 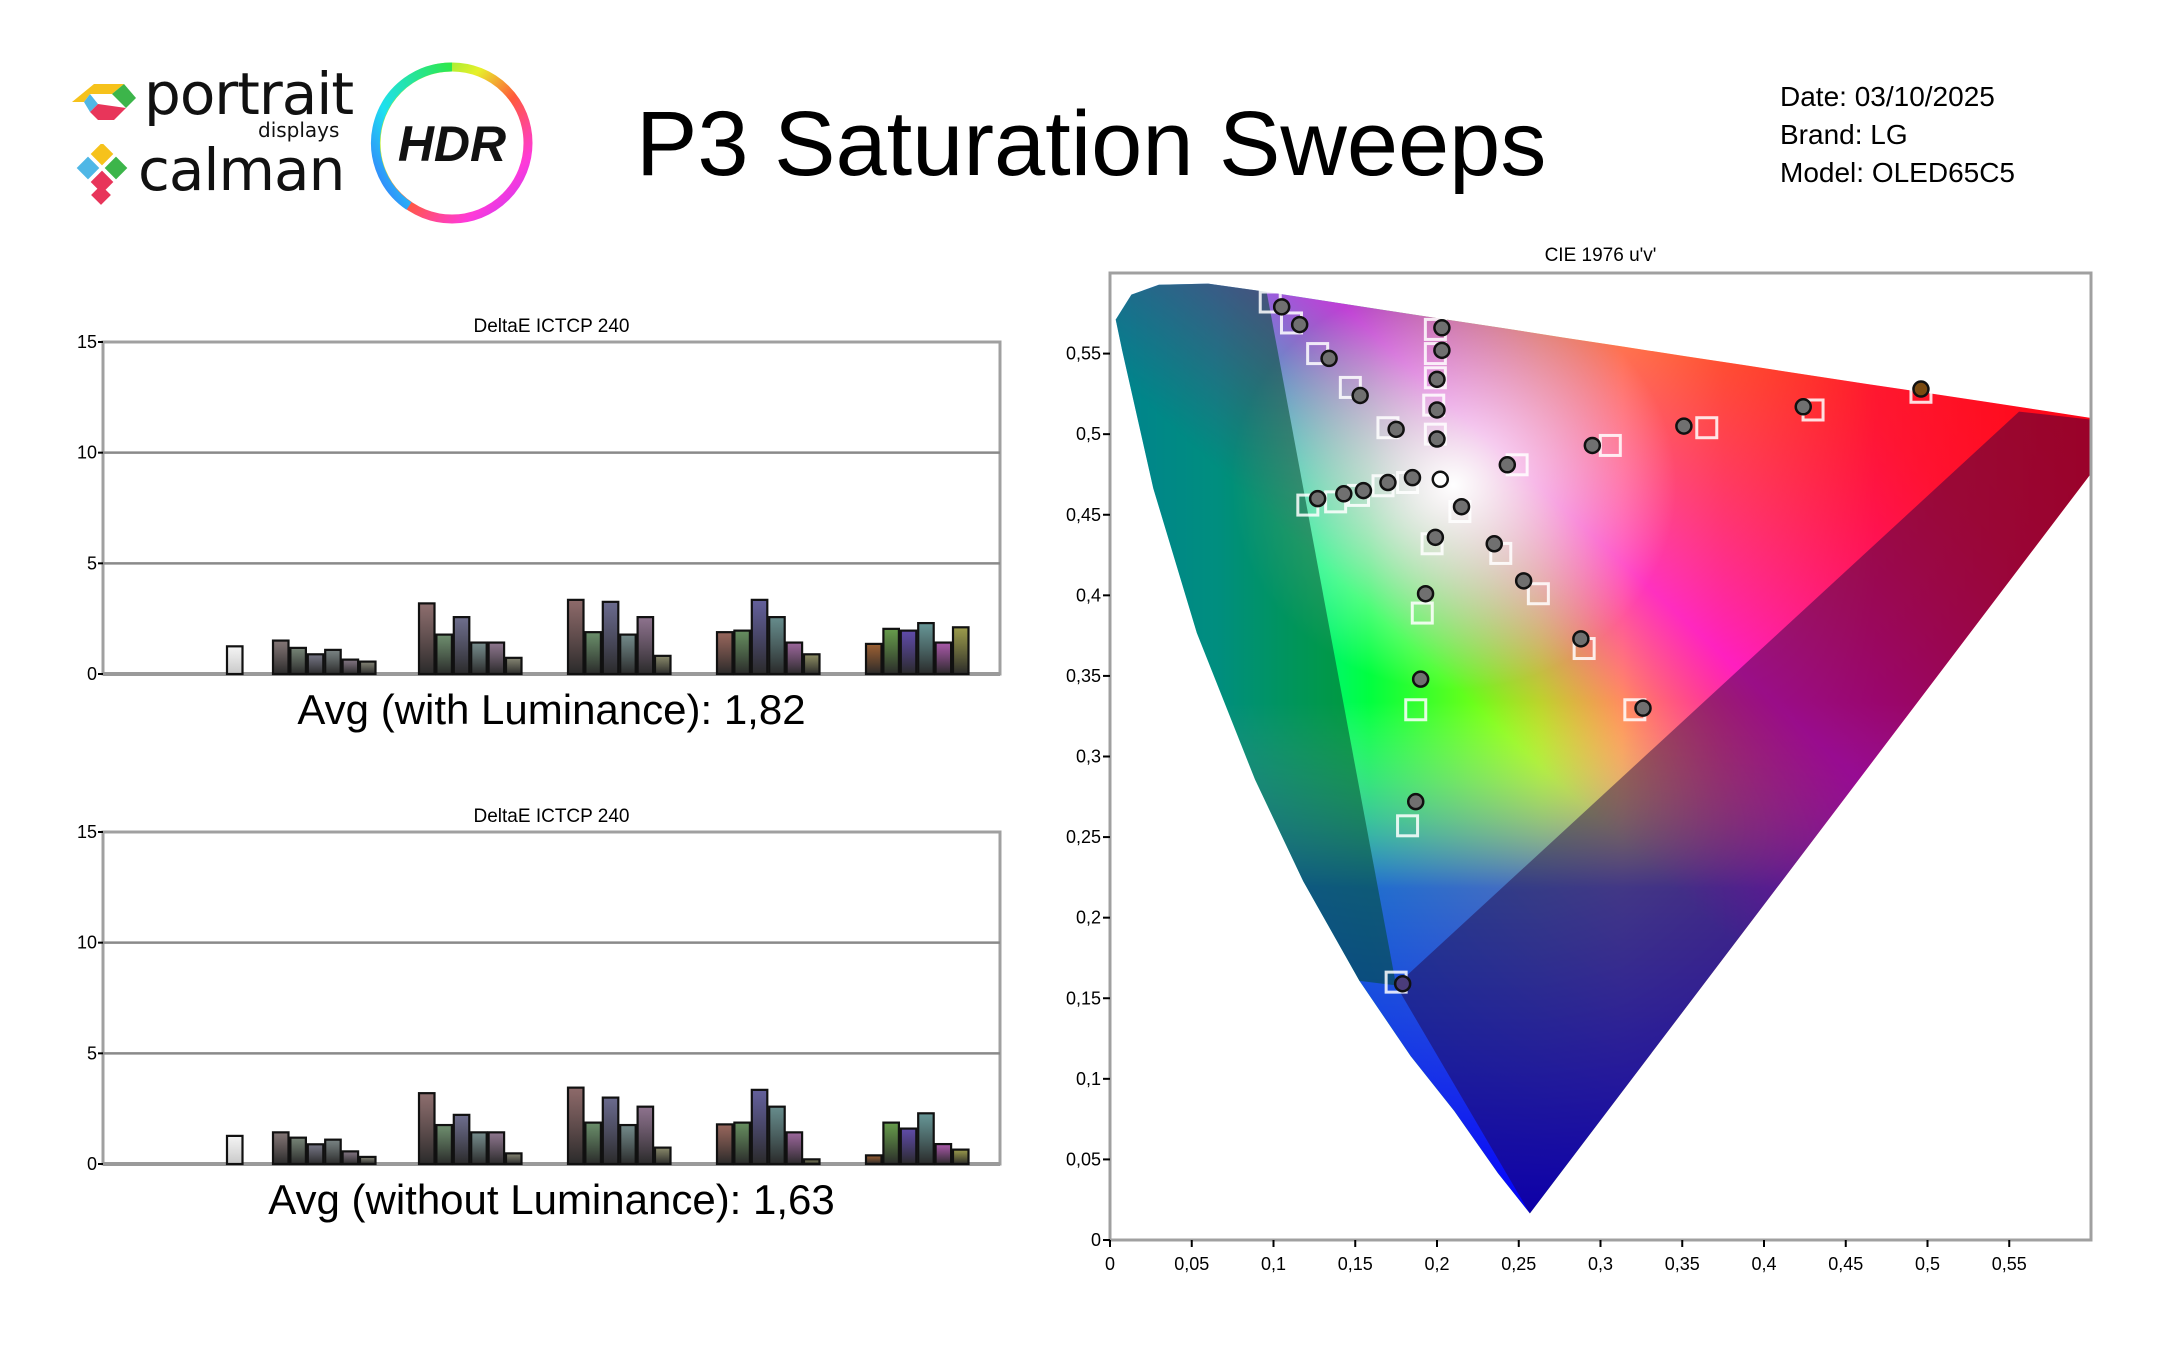 I want to click on y-tick-label: 0,5, so click(x=1088, y=434).